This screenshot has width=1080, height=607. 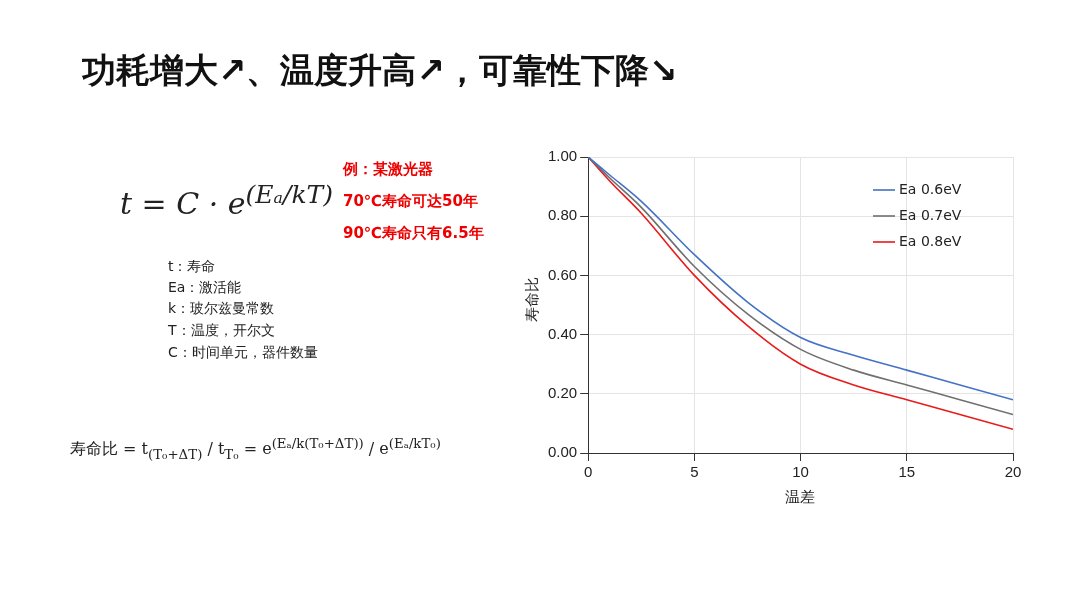 I want to click on x-tick-label: 10, so click(x=800, y=472).